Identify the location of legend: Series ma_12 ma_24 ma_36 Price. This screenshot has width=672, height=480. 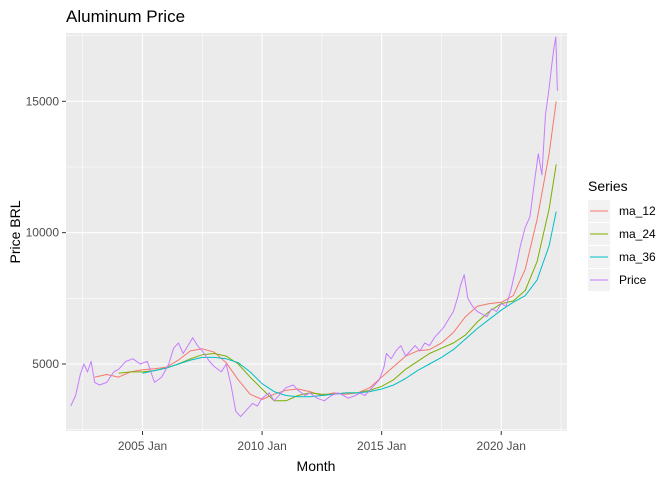
(622, 234).